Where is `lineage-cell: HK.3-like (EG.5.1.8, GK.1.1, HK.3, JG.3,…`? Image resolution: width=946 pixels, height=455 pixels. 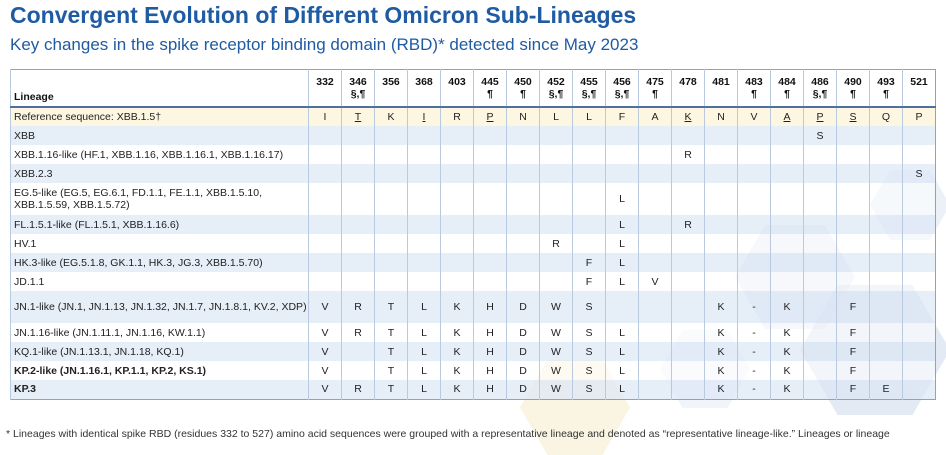
lineage-cell: HK.3-like (EG.5.1.8, GK.1.1, HK.3, JG.3,… is located at coordinates (159, 262).